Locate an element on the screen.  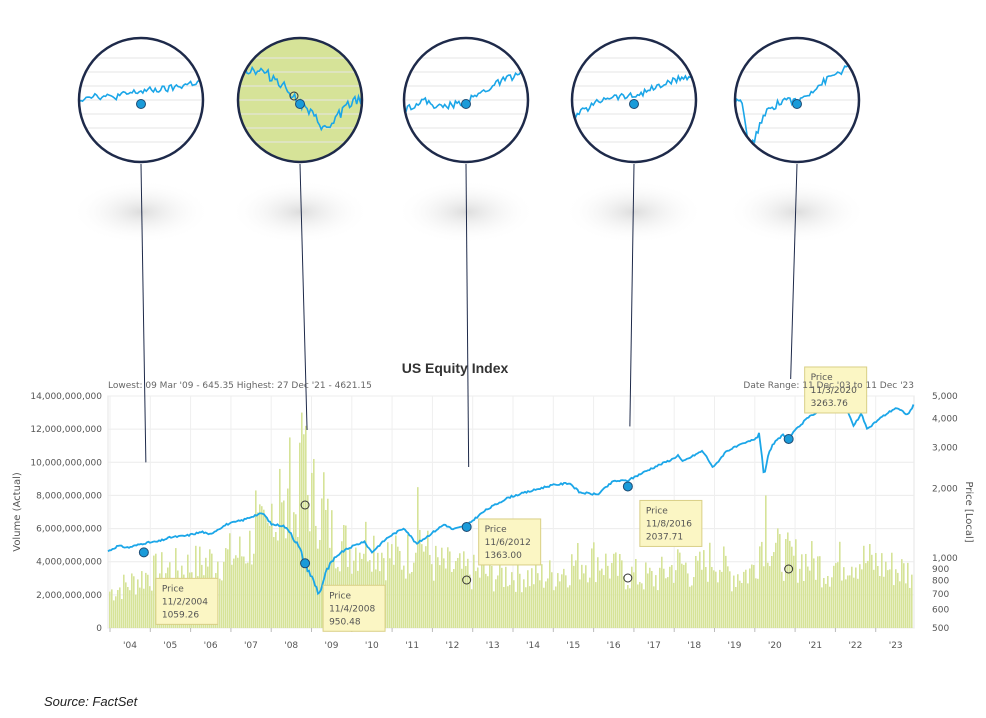
y-left-tick-label: 12,000,000,000 is located at coordinates (66, 430).